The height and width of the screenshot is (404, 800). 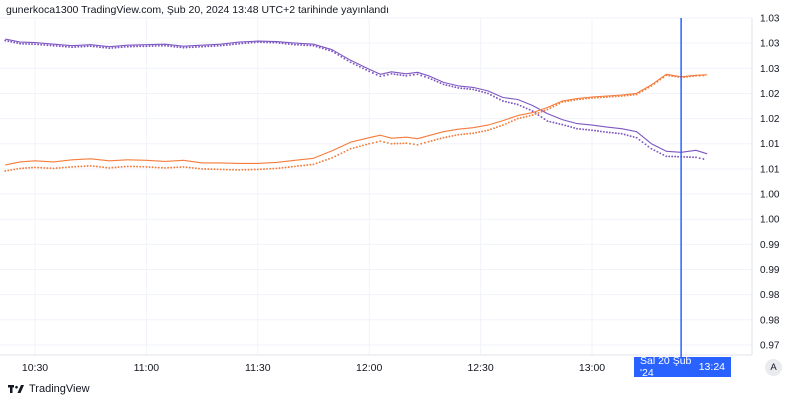 I want to click on auto-scale-button: A, so click(x=773, y=367).